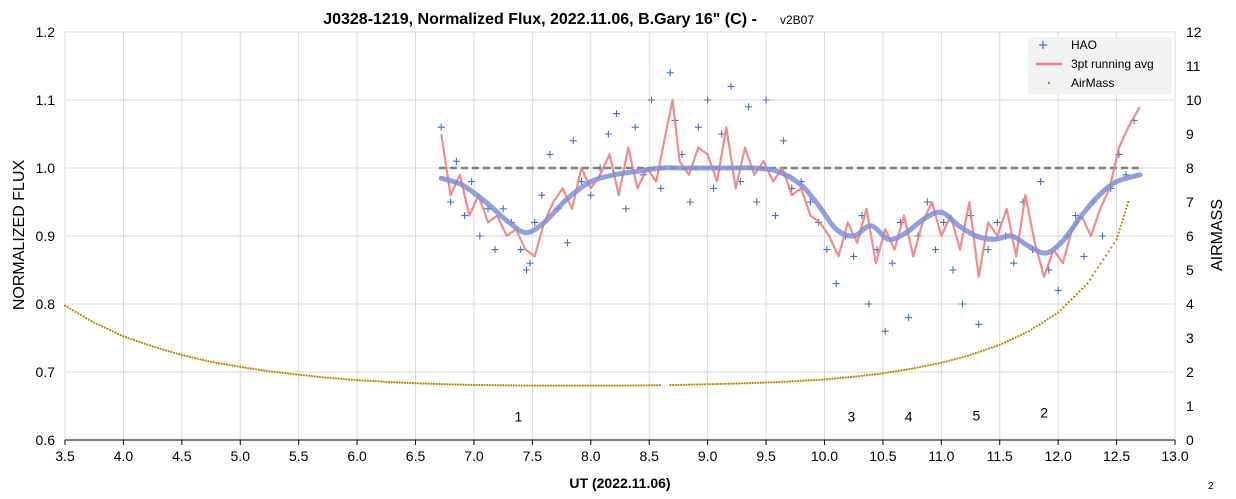  What do you see at coordinates (241, 456) in the screenshot?
I see `x-tick-label: 5.0` at bounding box center [241, 456].